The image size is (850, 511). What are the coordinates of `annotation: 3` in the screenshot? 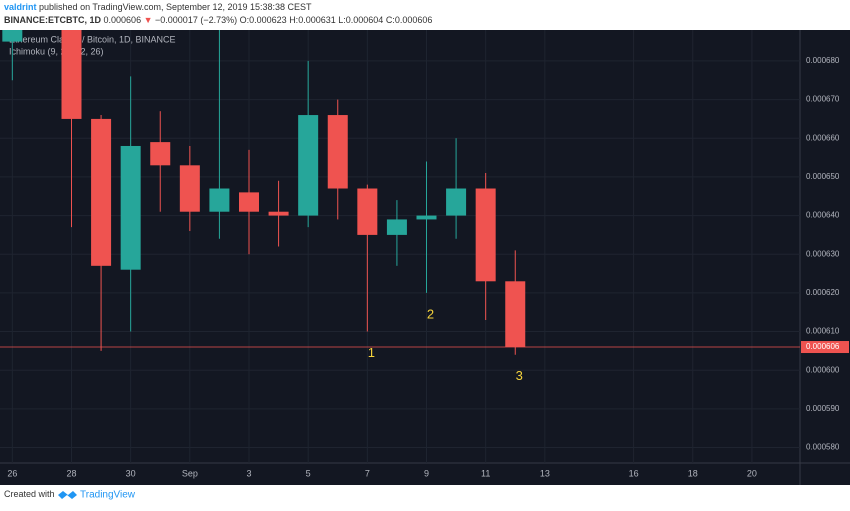 It's located at (519, 375).